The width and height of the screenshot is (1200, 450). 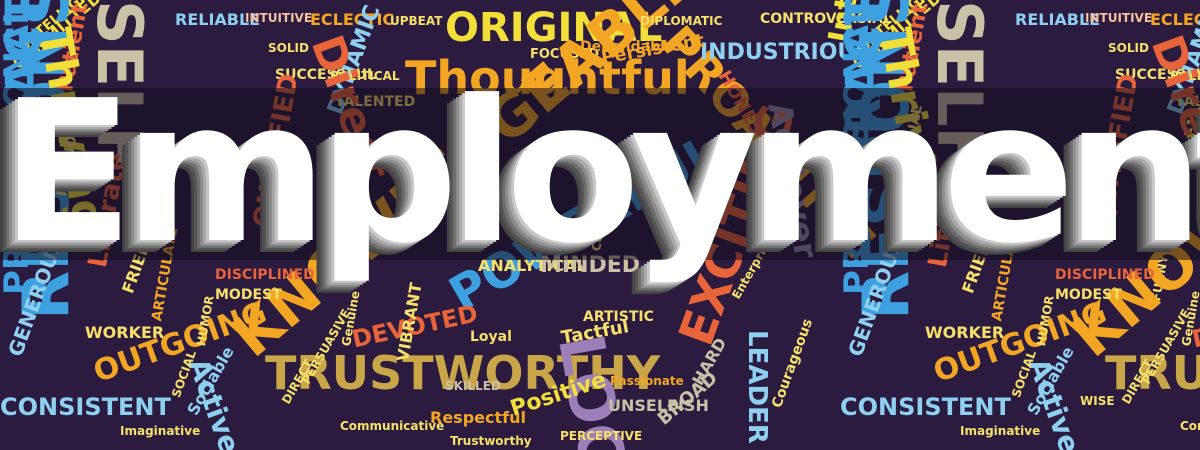 I want to click on cloud-word: ANALYTICAL, so click(x=532, y=265).